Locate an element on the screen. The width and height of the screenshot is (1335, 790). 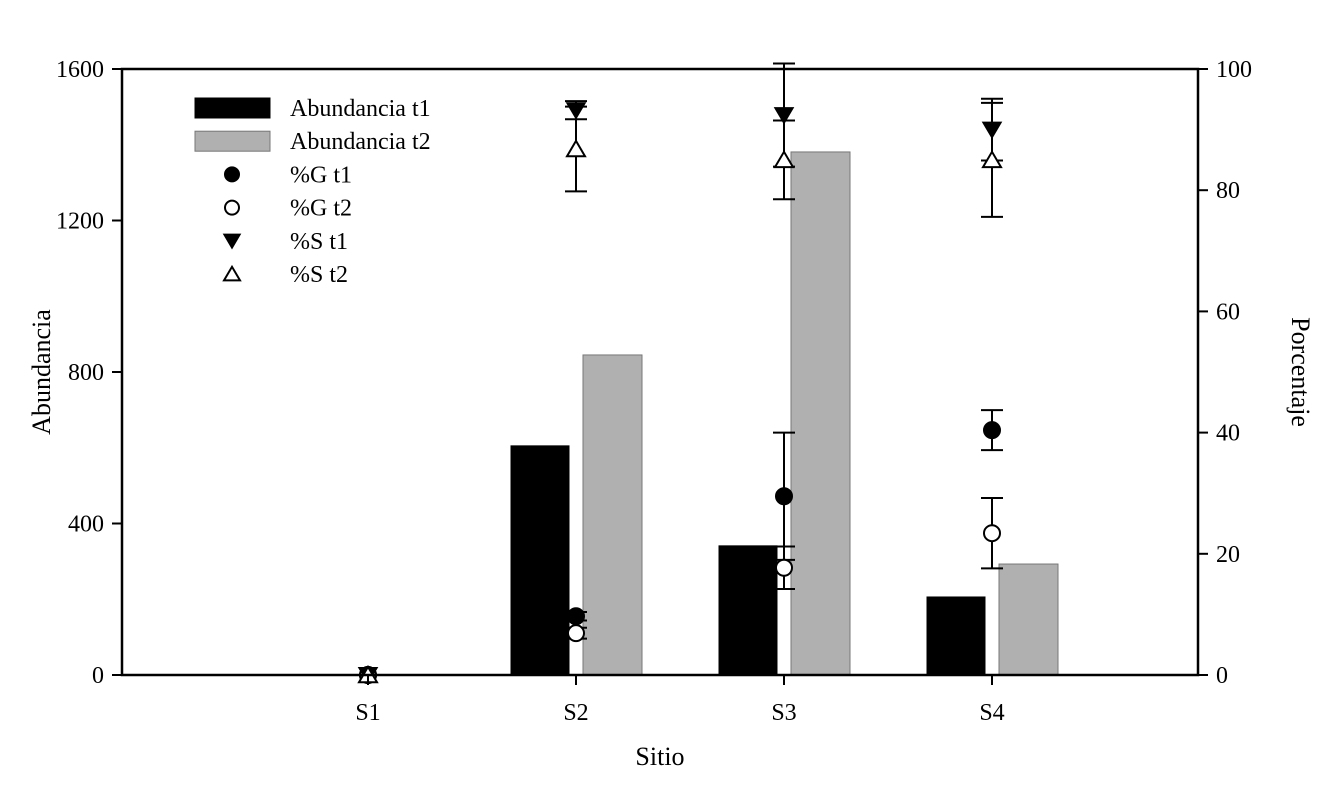
y-axis-label: Abundancia is located at coordinates (41, 372).